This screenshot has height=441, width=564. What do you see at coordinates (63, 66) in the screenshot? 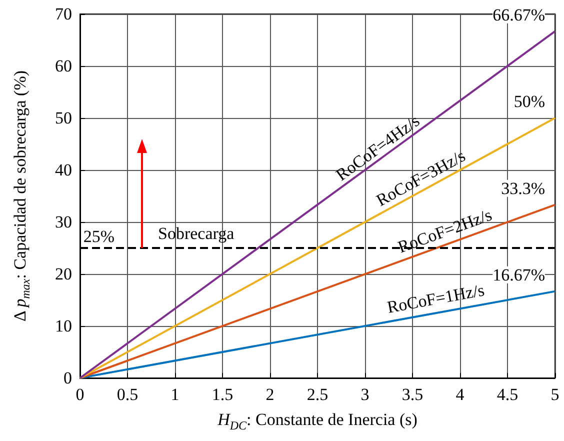
I see `y-tick-label: 60` at bounding box center [63, 66].